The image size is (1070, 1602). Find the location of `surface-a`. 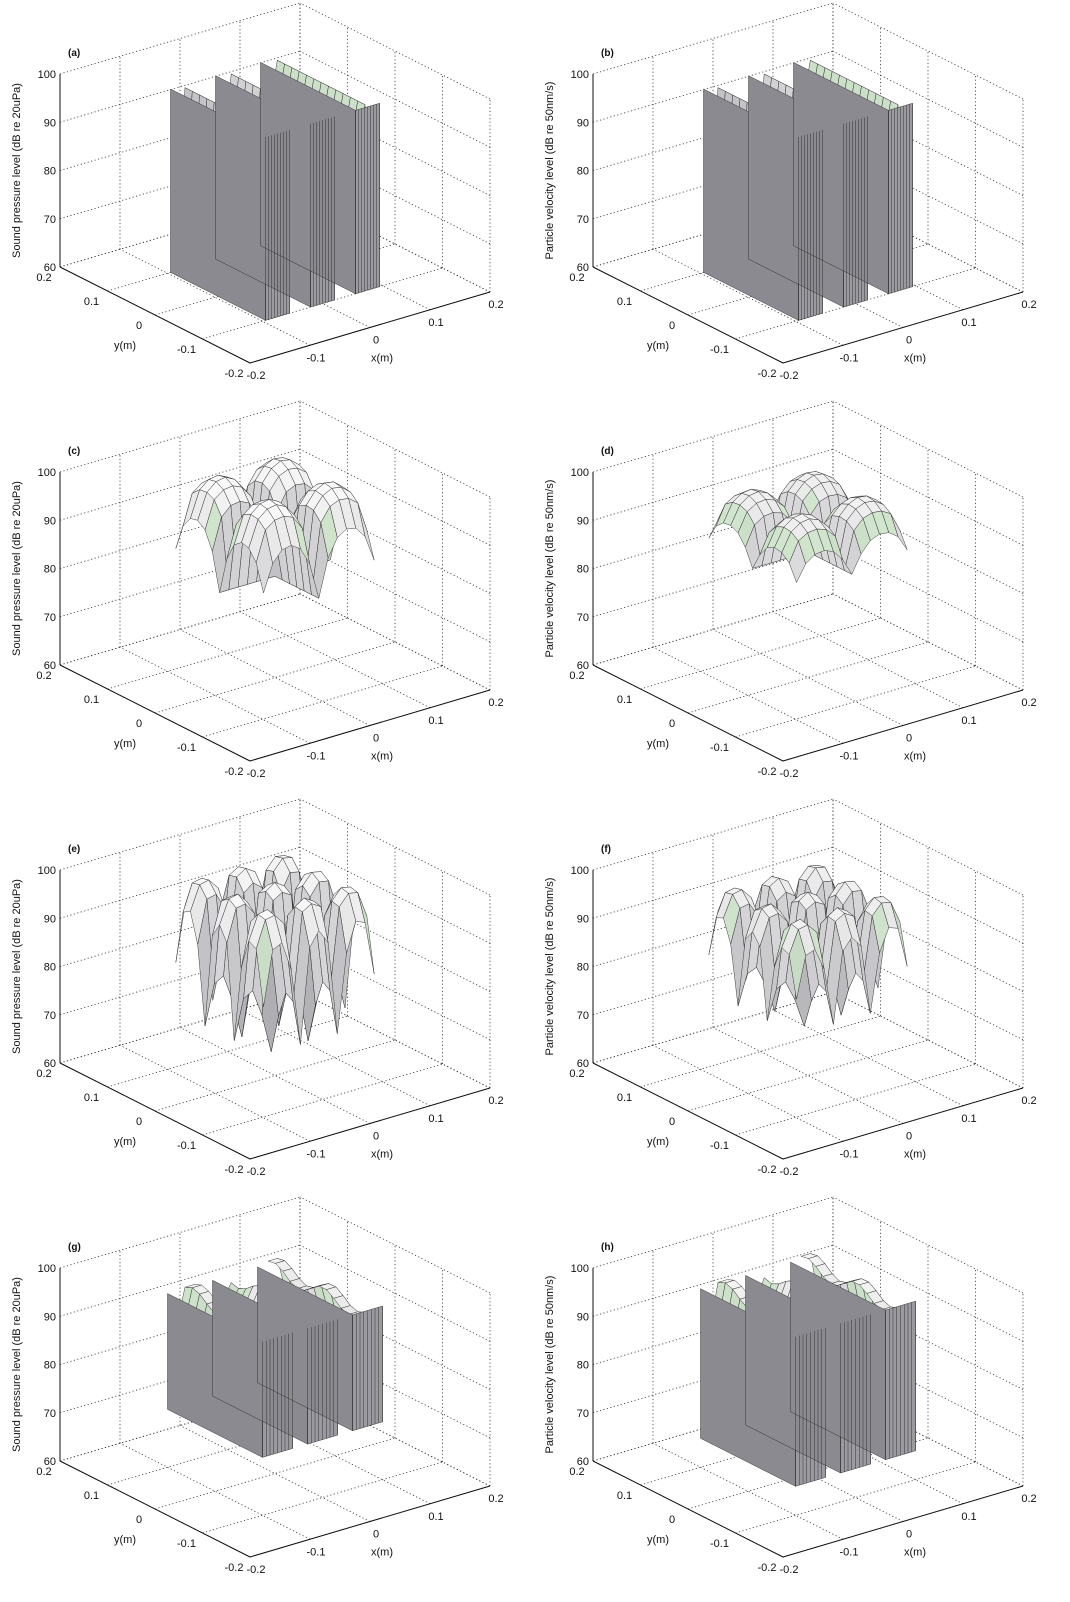

surface-a is located at coordinates (275, 190).